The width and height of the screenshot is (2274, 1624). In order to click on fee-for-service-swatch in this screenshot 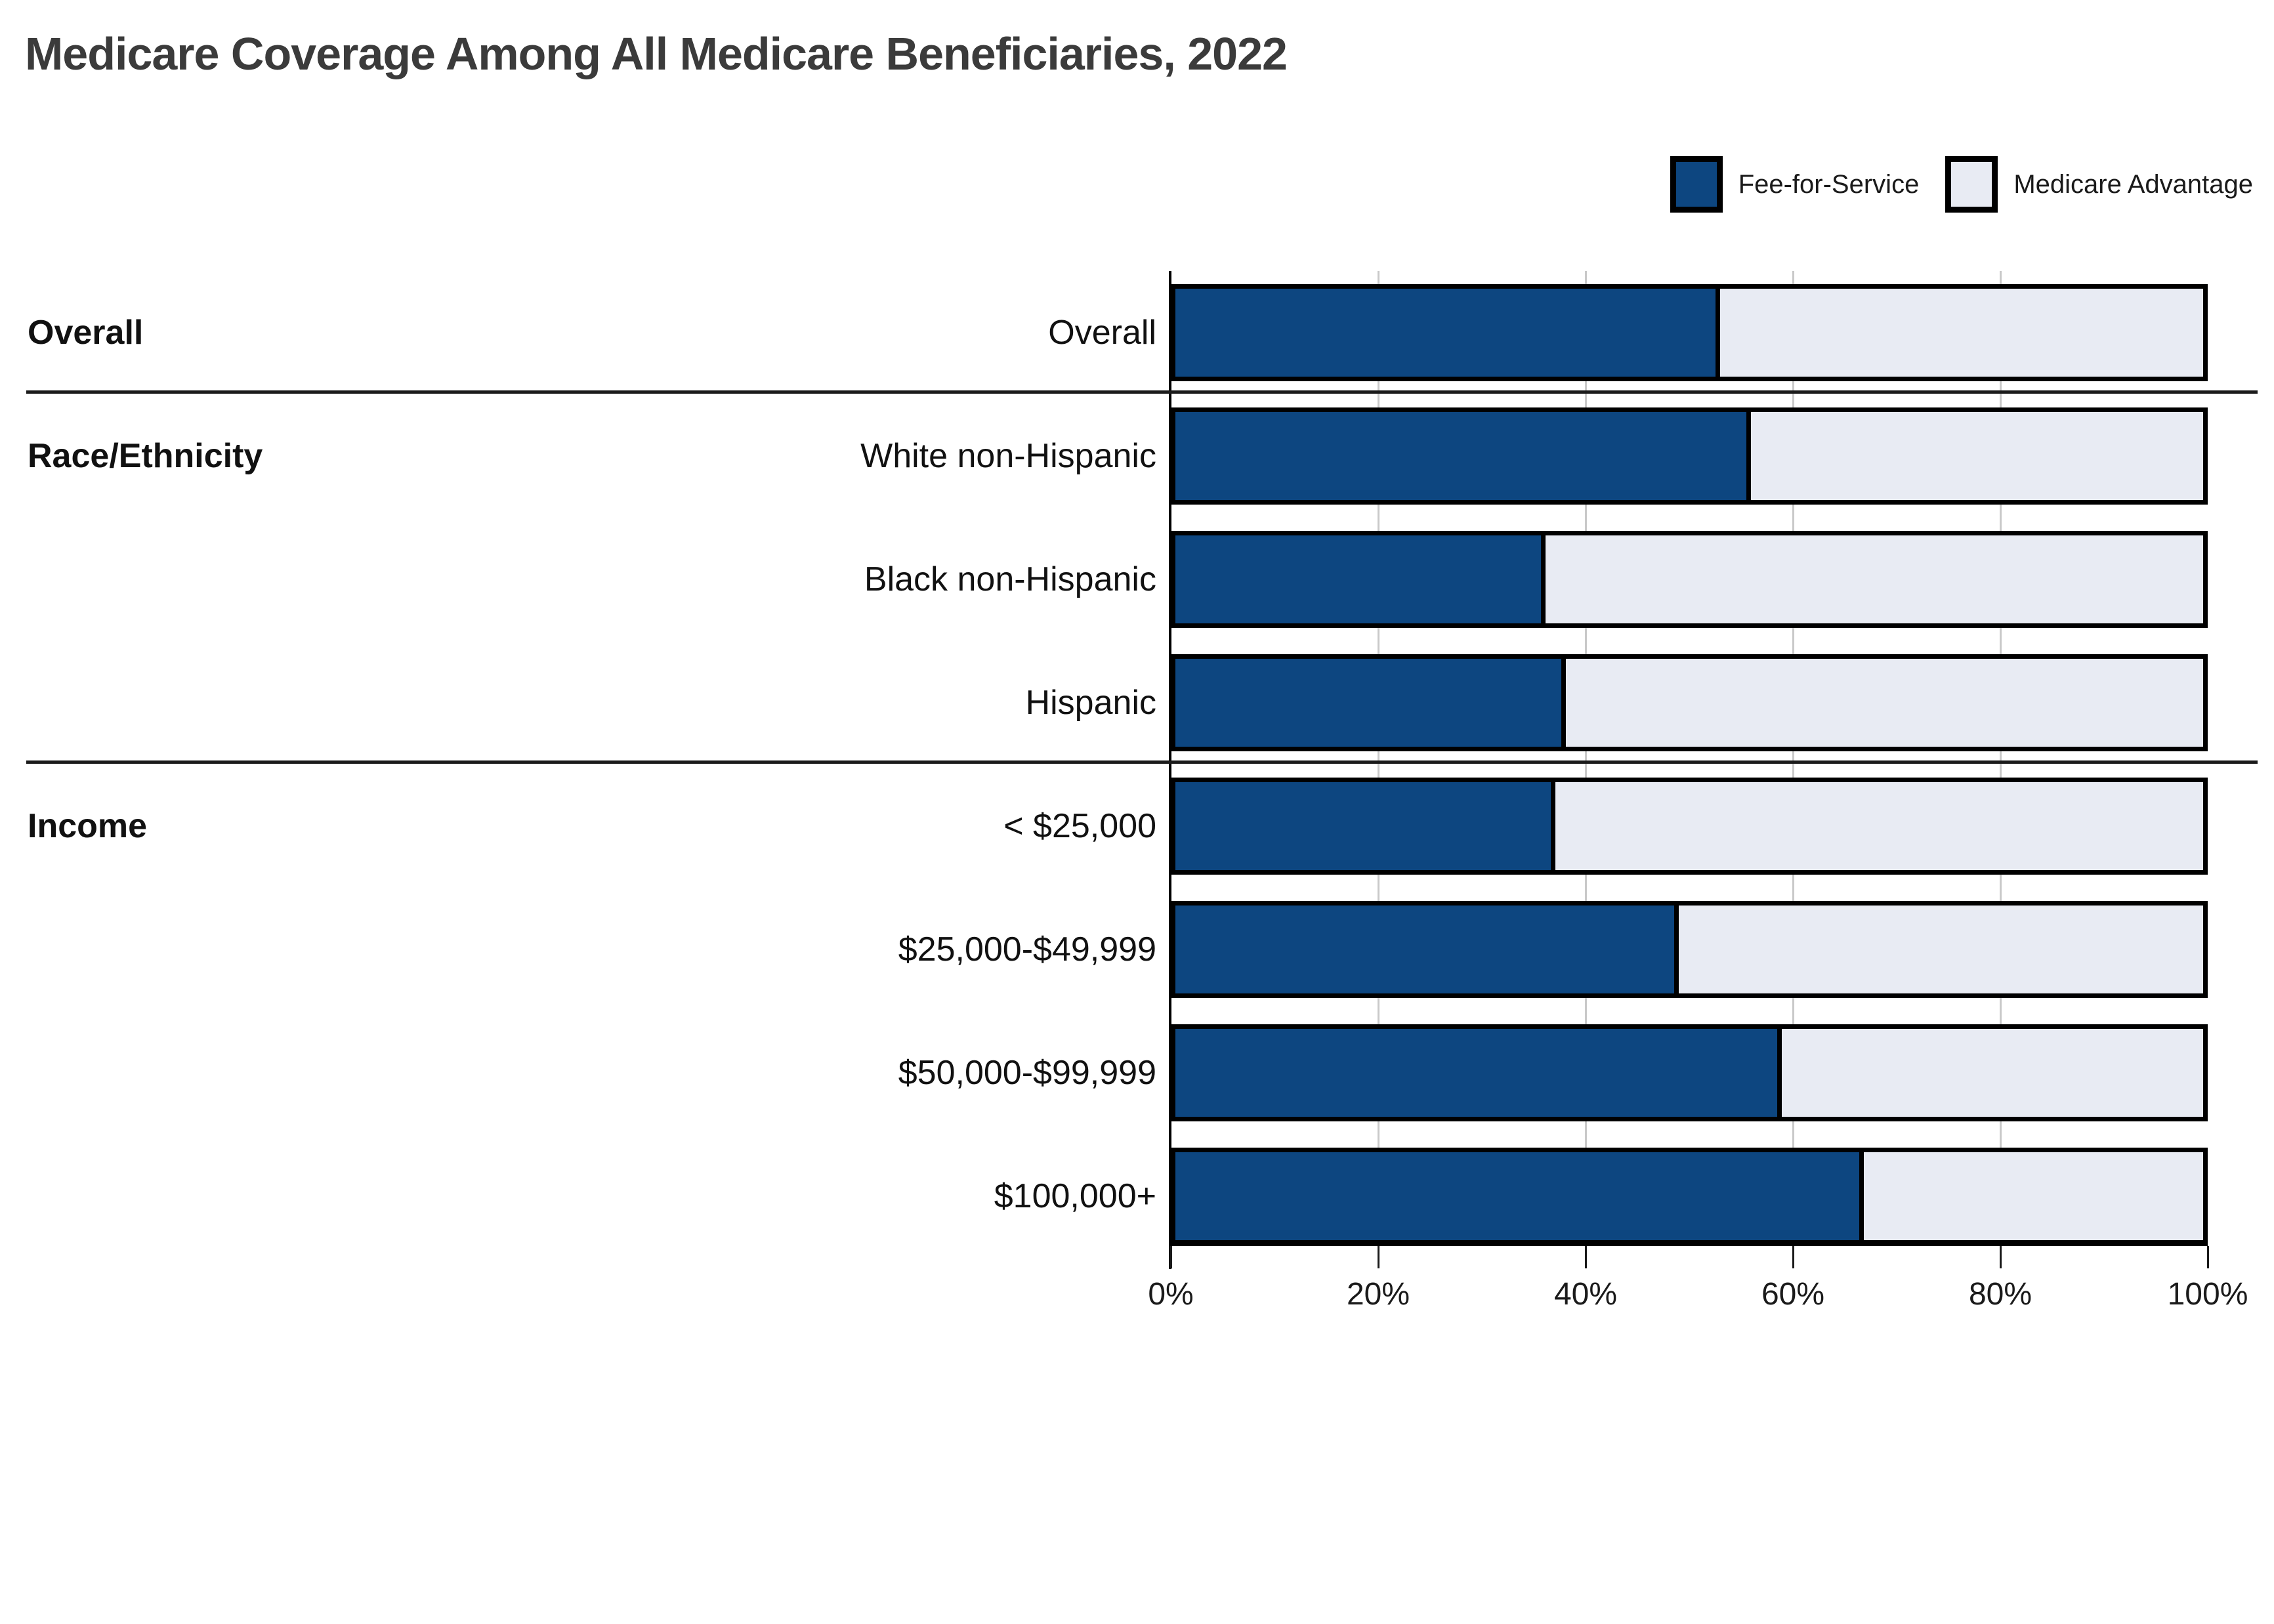, I will do `click(1696, 184)`.